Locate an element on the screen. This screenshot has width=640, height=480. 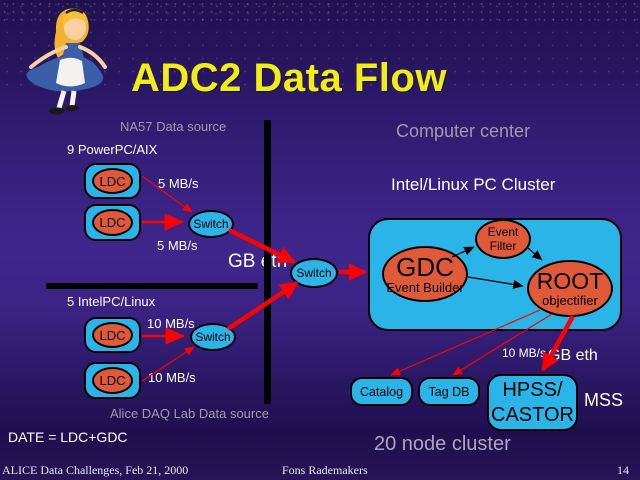
label-rate-5mbs-lower: 5 MB/s is located at coordinates (177, 245).